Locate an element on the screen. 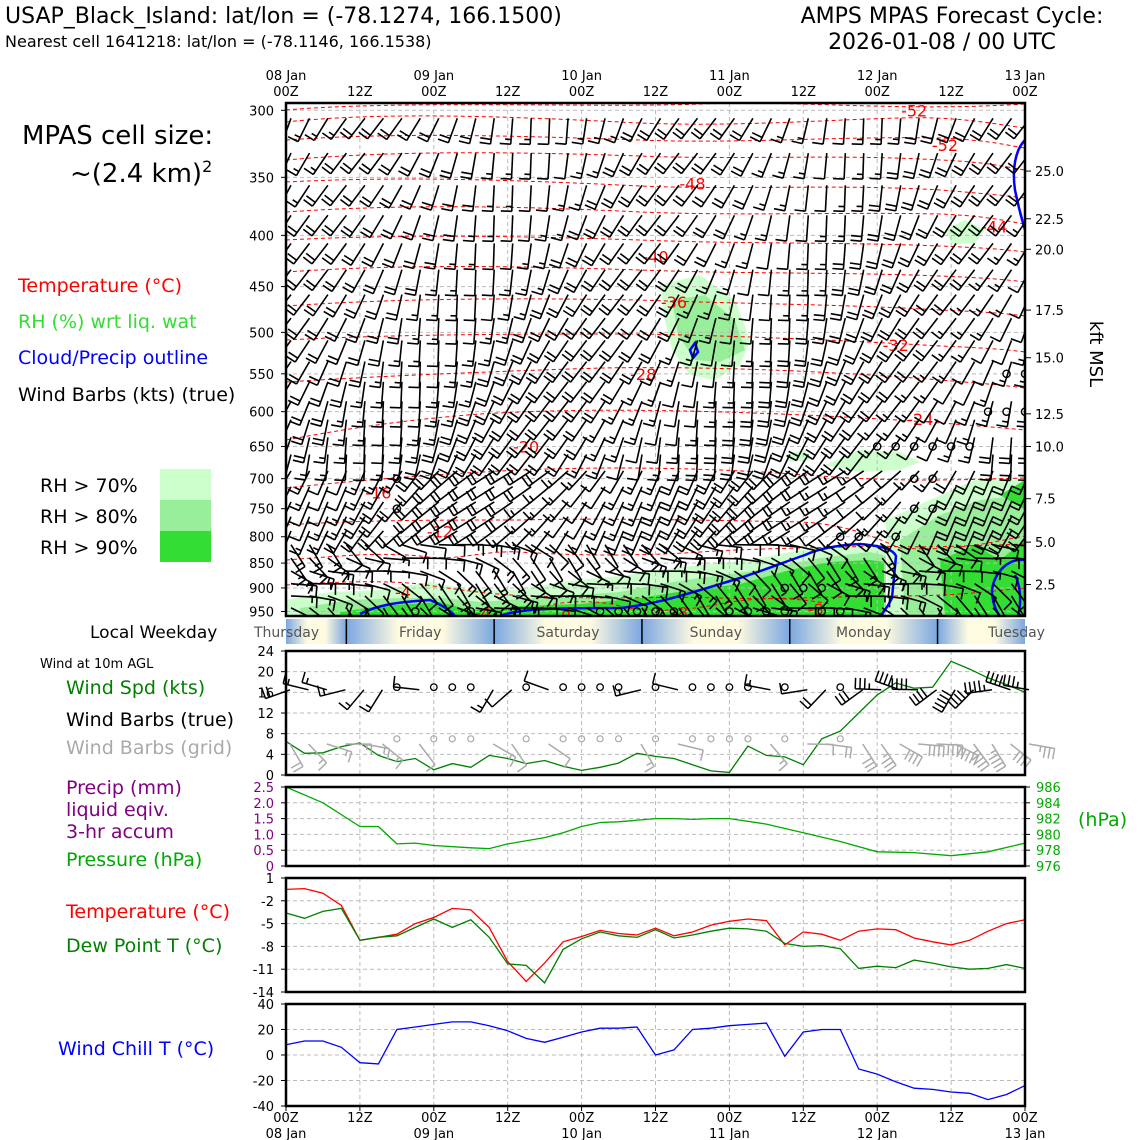 The height and width of the screenshot is (1140, 1140). cycle-title: AMPS MPAS Forecast Cycle: is located at coordinates (952, 16).